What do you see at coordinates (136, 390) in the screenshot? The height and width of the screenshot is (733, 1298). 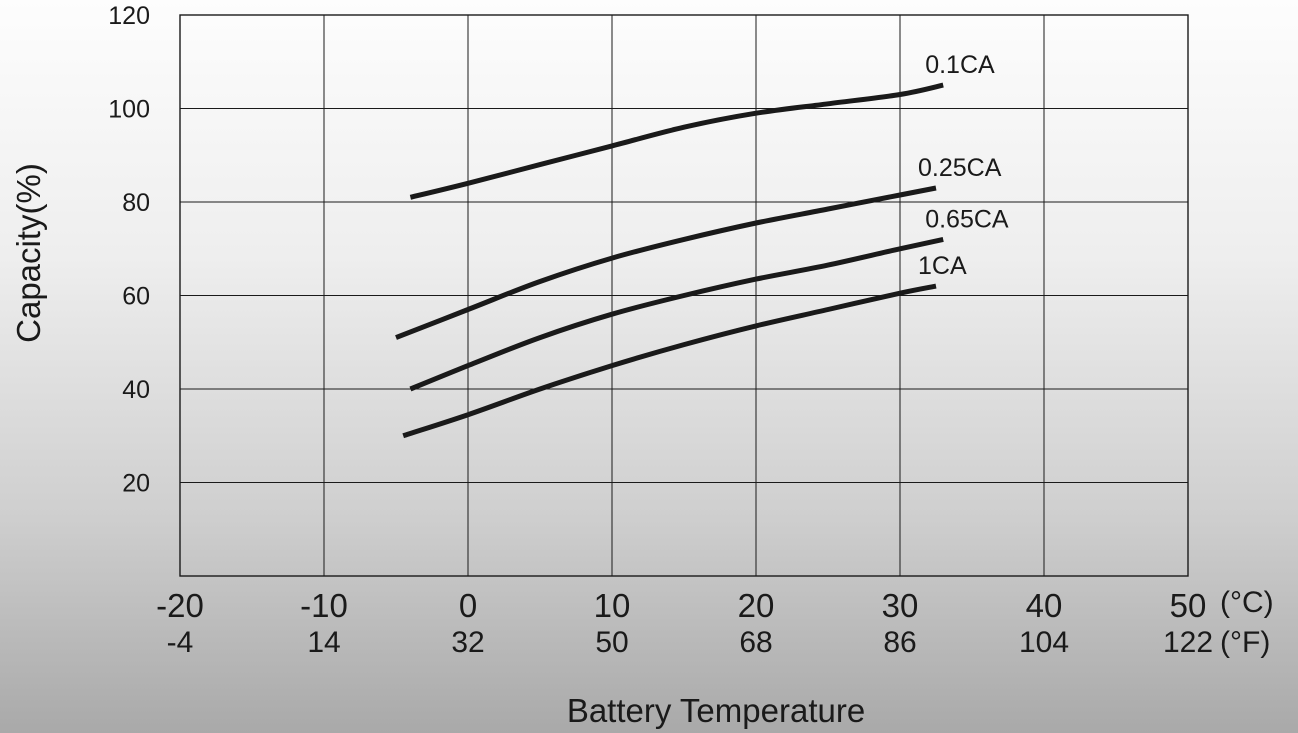 I see `y-tick-label: 40` at bounding box center [136, 390].